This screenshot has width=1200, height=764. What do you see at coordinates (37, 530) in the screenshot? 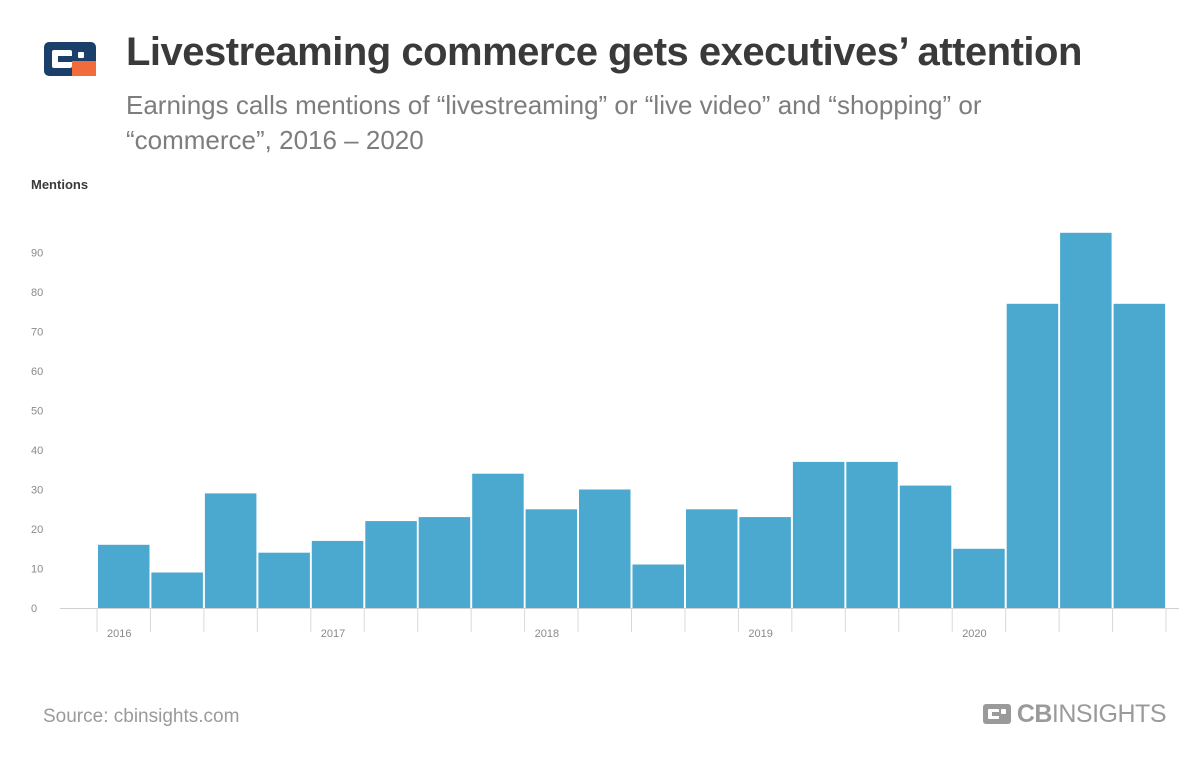
I see `y-tick-label: 20` at bounding box center [37, 530].